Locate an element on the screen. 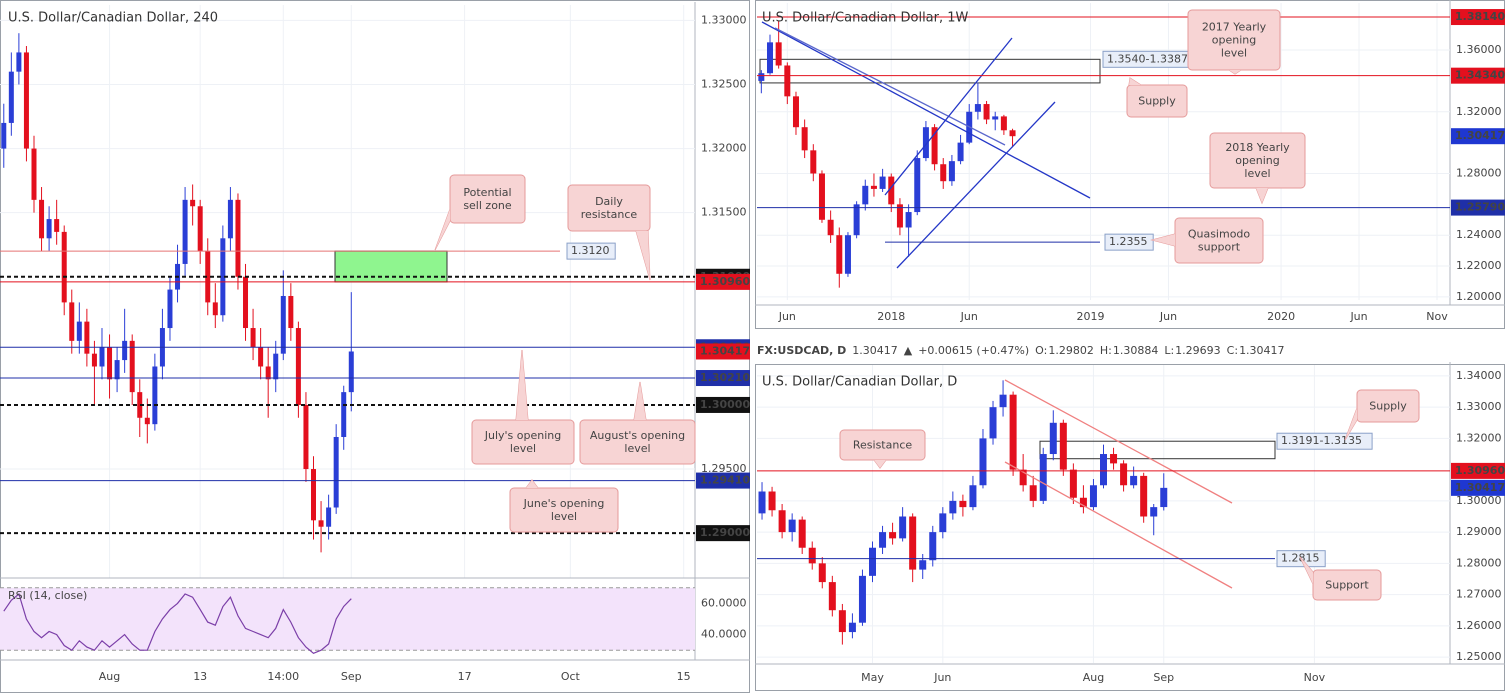 The height and width of the screenshot is (693, 1509). y-tick-label: 1.28000 is located at coordinates (1479, 562).